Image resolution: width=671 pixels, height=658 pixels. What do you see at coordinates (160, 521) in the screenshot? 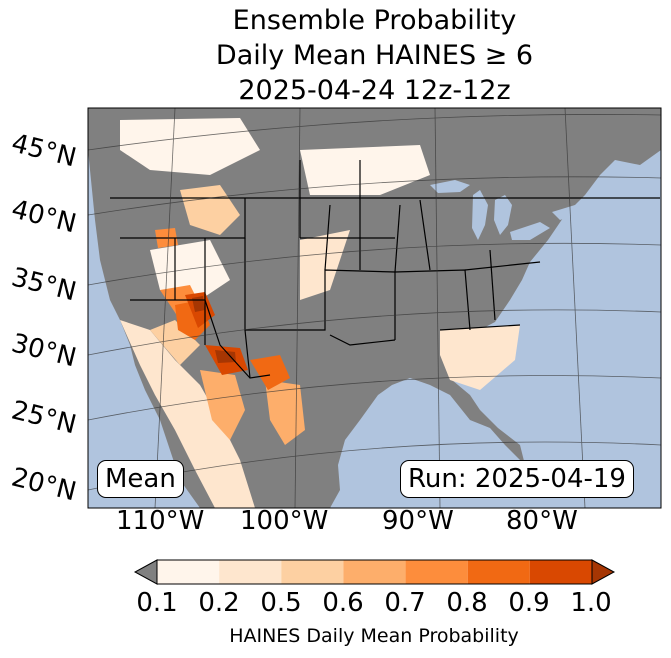
I see `lon-label-110: 110°W` at bounding box center [160, 521].